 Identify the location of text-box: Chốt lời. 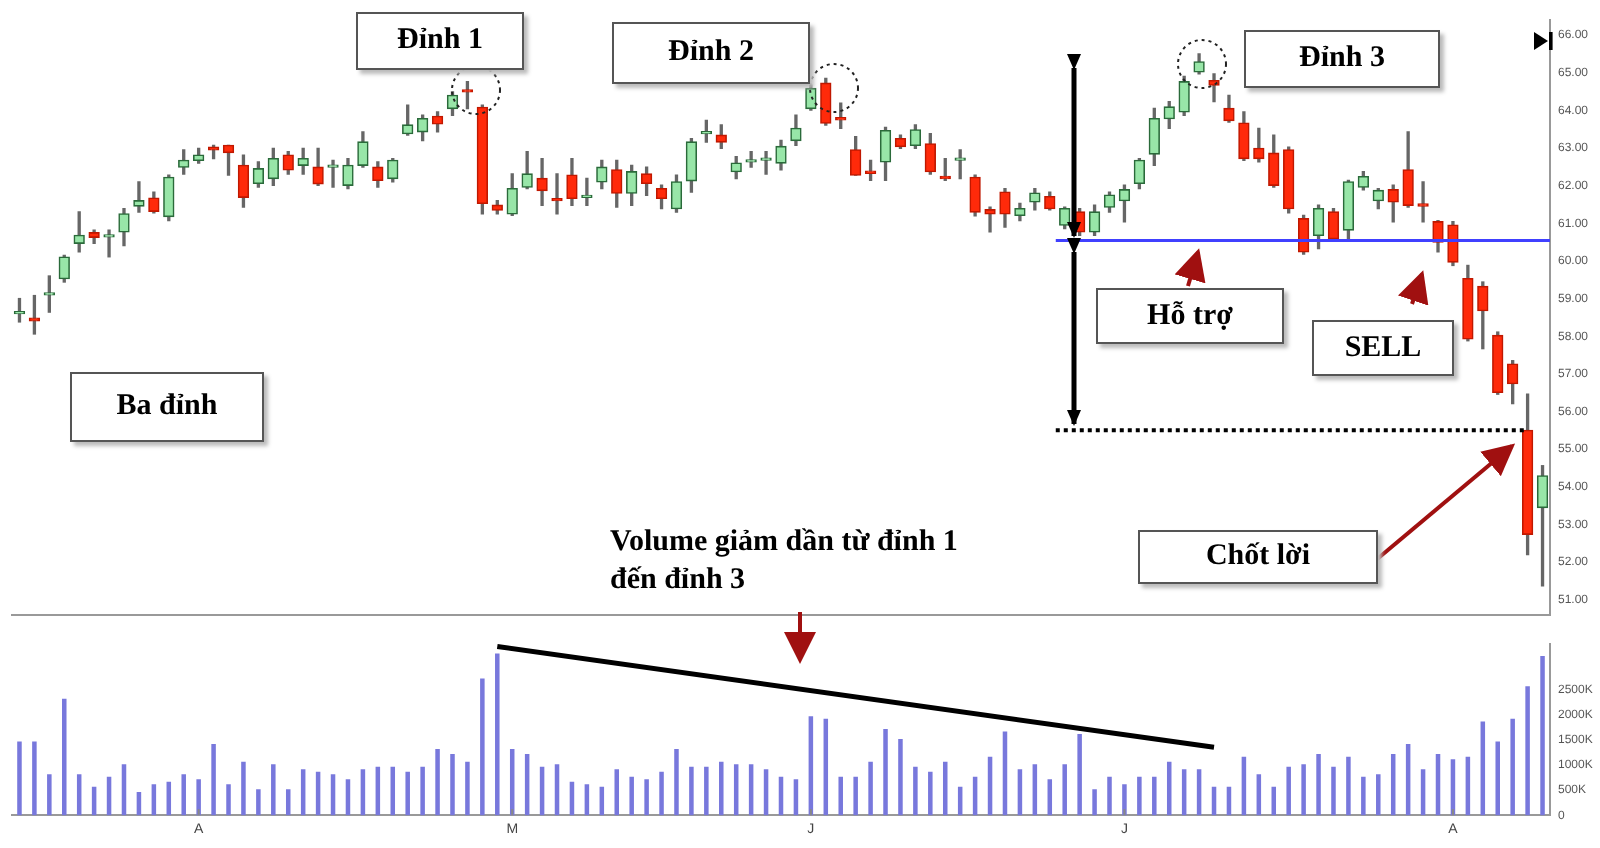
(1258, 557).